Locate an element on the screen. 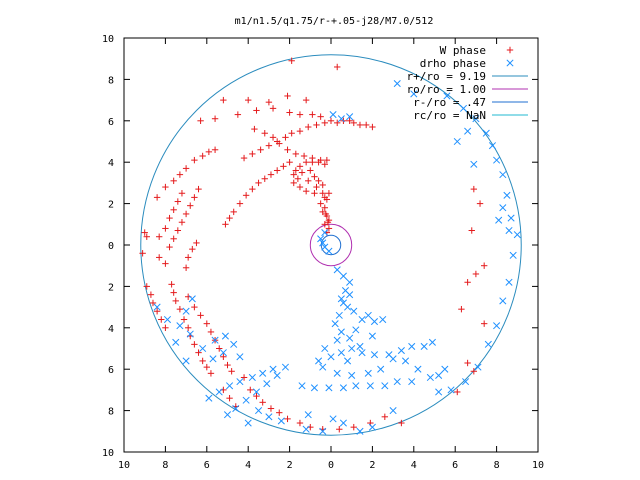  y-tick-label: 8 is located at coordinates (111, 412).